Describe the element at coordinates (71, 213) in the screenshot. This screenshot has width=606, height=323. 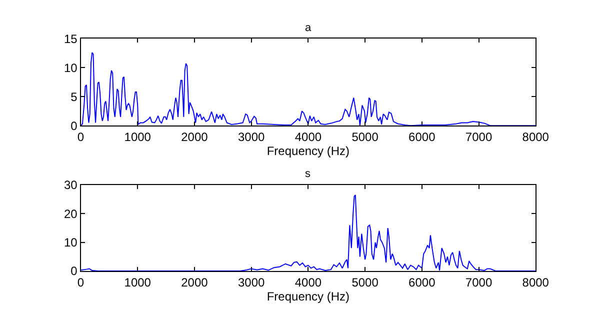
I see `y-tick-label: 20` at that location.